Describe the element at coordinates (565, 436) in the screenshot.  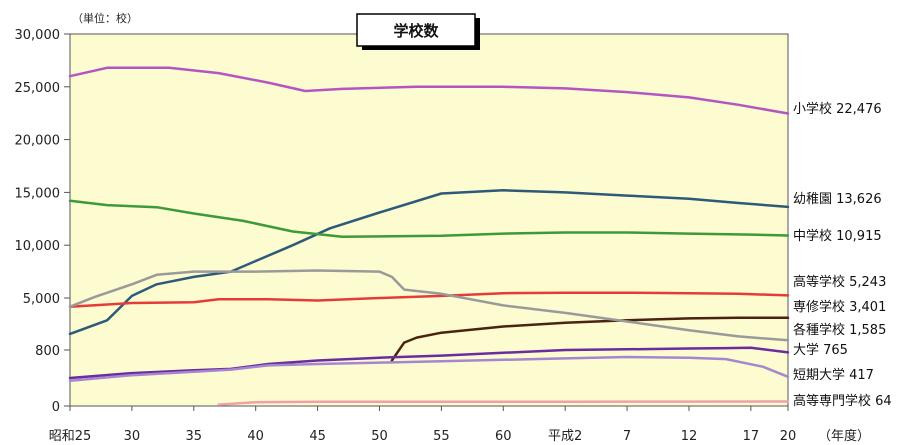
I see `x-tick-label: 平成2` at that location.